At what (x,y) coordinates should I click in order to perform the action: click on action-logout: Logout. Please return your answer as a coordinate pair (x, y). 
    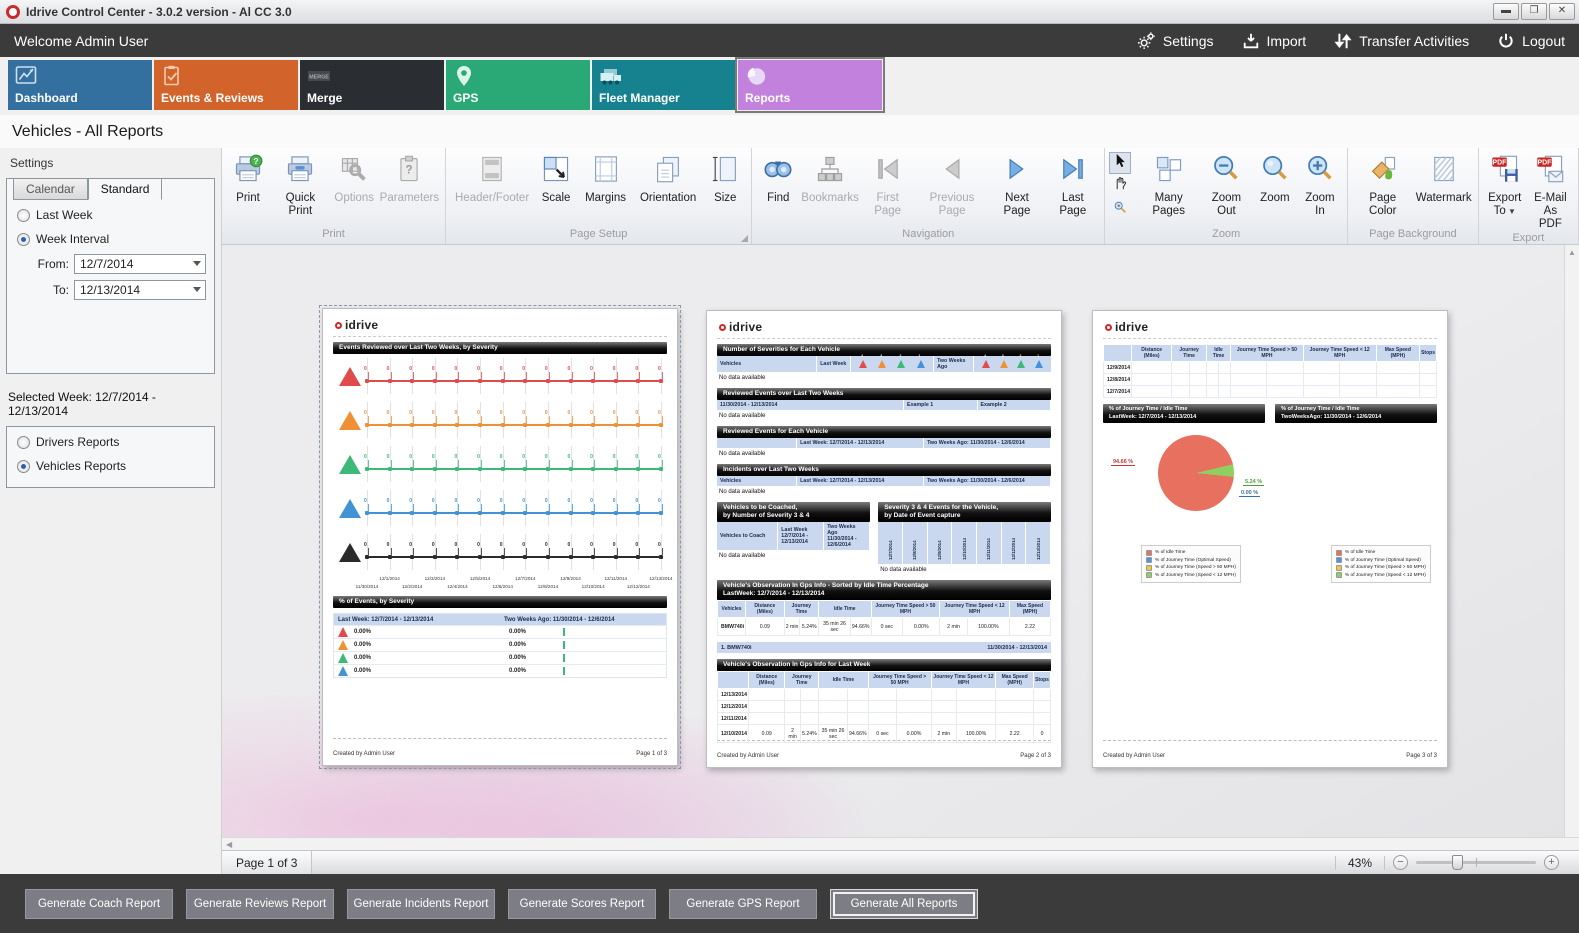
    Looking at the image, I should click on (1531, 41).